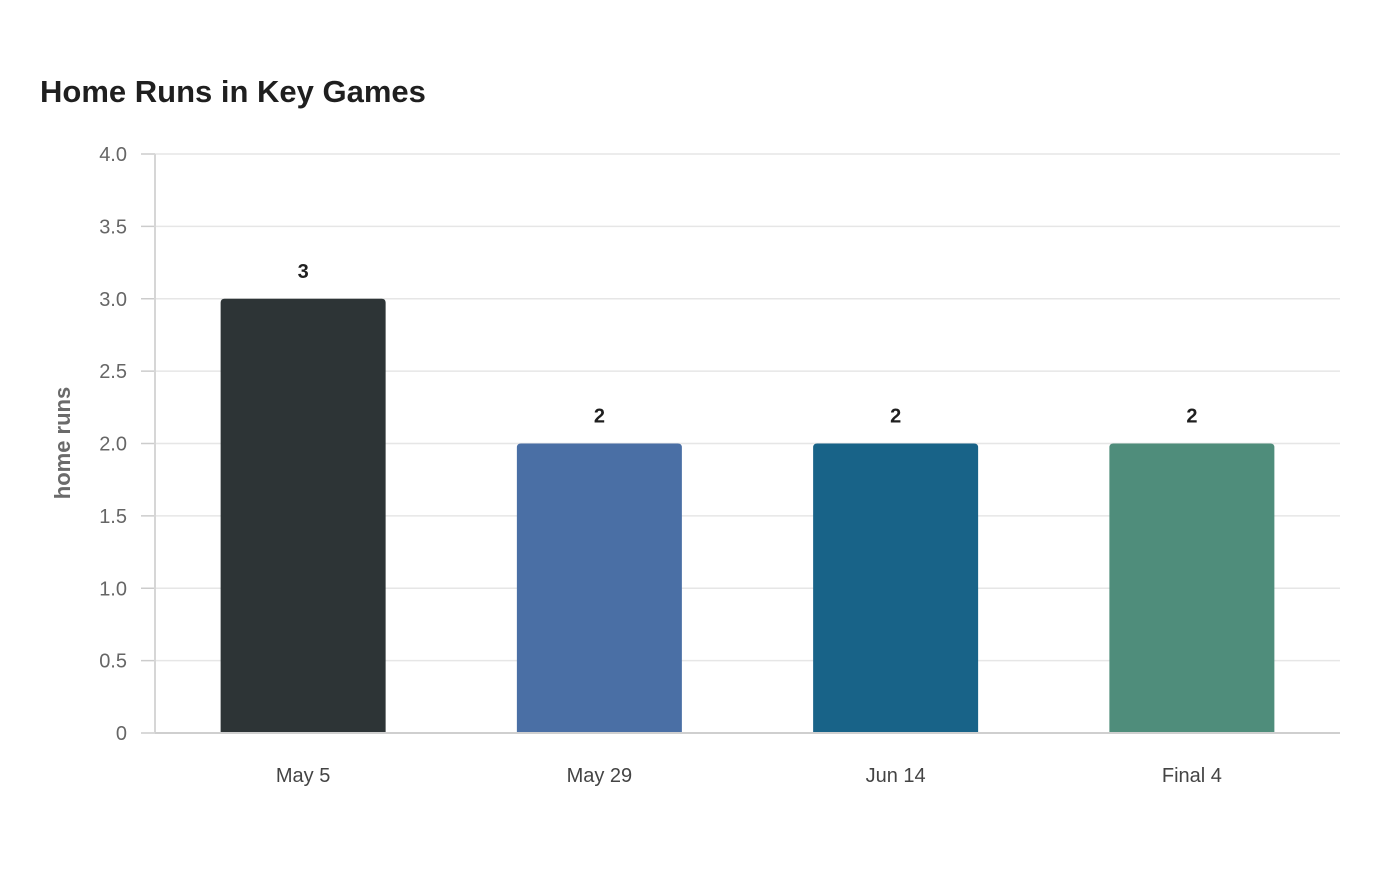  I want to click on y-tick-label: 1.5, so click(113, 517).